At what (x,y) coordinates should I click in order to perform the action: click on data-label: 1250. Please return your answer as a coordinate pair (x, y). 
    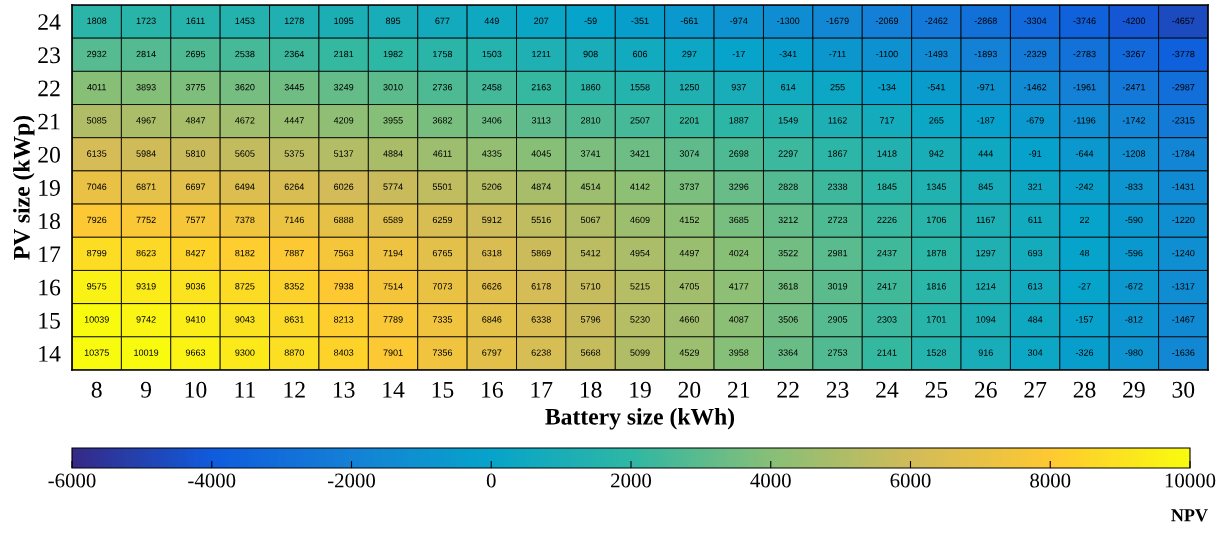
    Looking at the image, I should click on (690, 87).